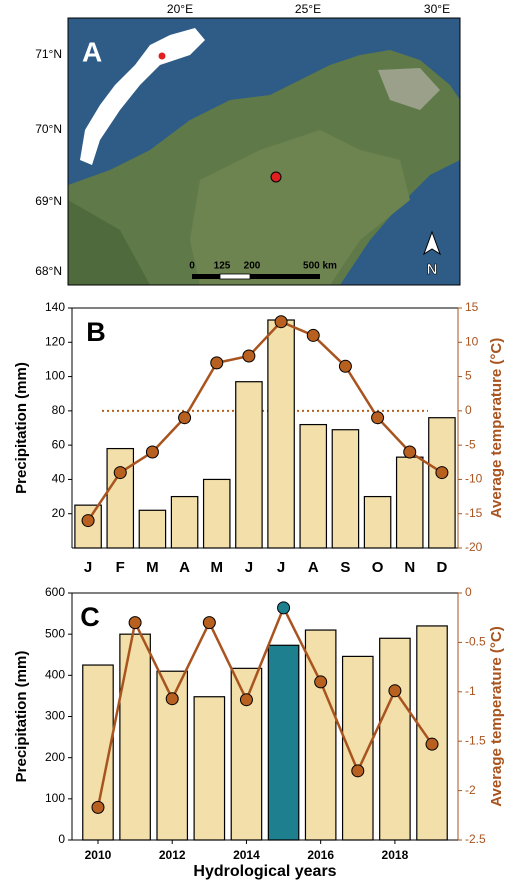 Image resolution: width=512 pixels, height=883 pixels. Describe the element at coordinates (468, 592) in the screenshot. I see `y2-tick-label: 0` at that location.